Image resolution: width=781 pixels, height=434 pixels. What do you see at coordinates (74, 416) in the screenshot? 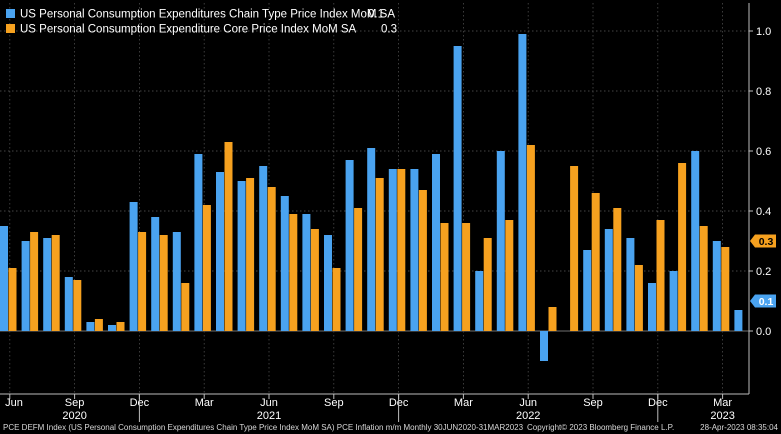
I see `x-year-label: 2020` at bounding box center [74, 416].